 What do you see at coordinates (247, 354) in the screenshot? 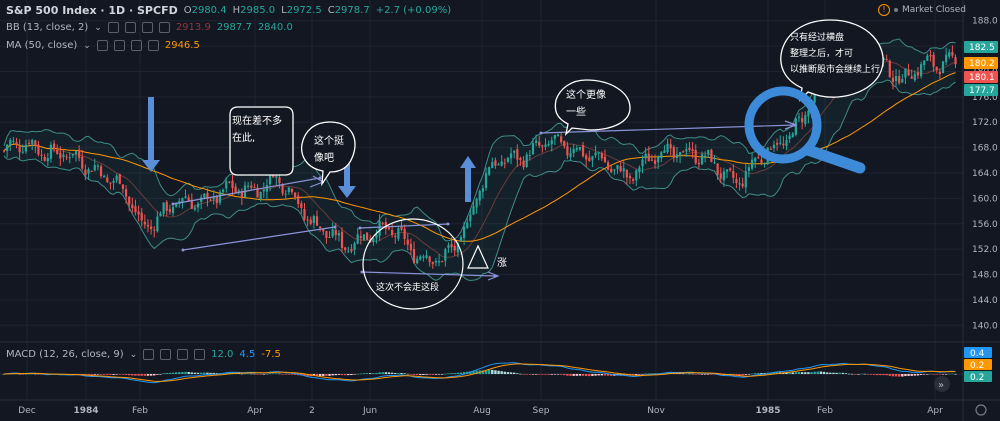
I see `macd-value-macd: 4.5` at bounding box center [247, 354].